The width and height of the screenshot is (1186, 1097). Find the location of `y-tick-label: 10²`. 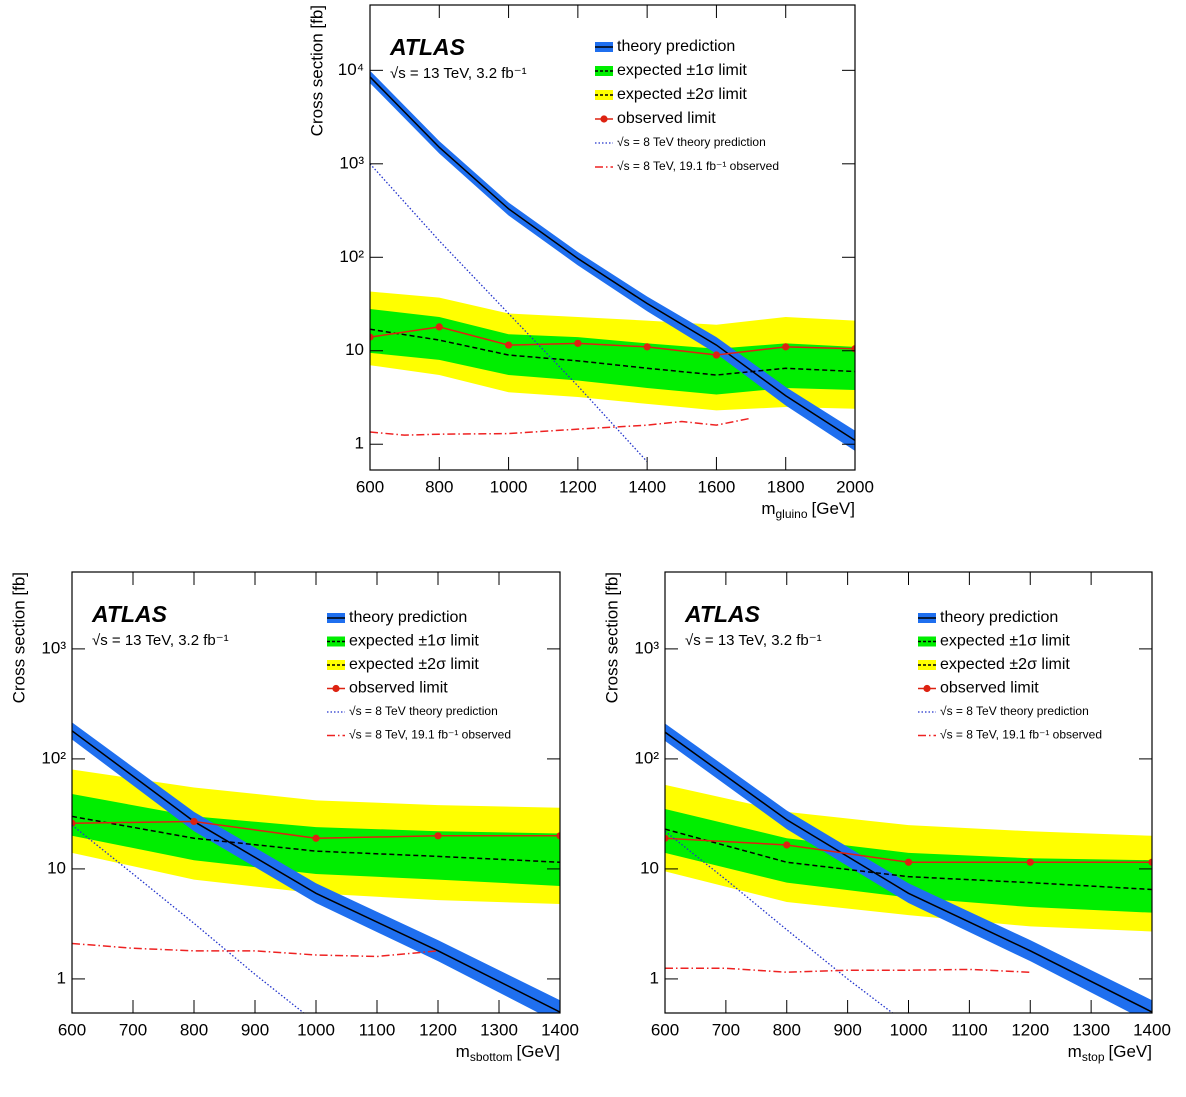

y-tick-label: 10² is located at coordinates (53, 757).